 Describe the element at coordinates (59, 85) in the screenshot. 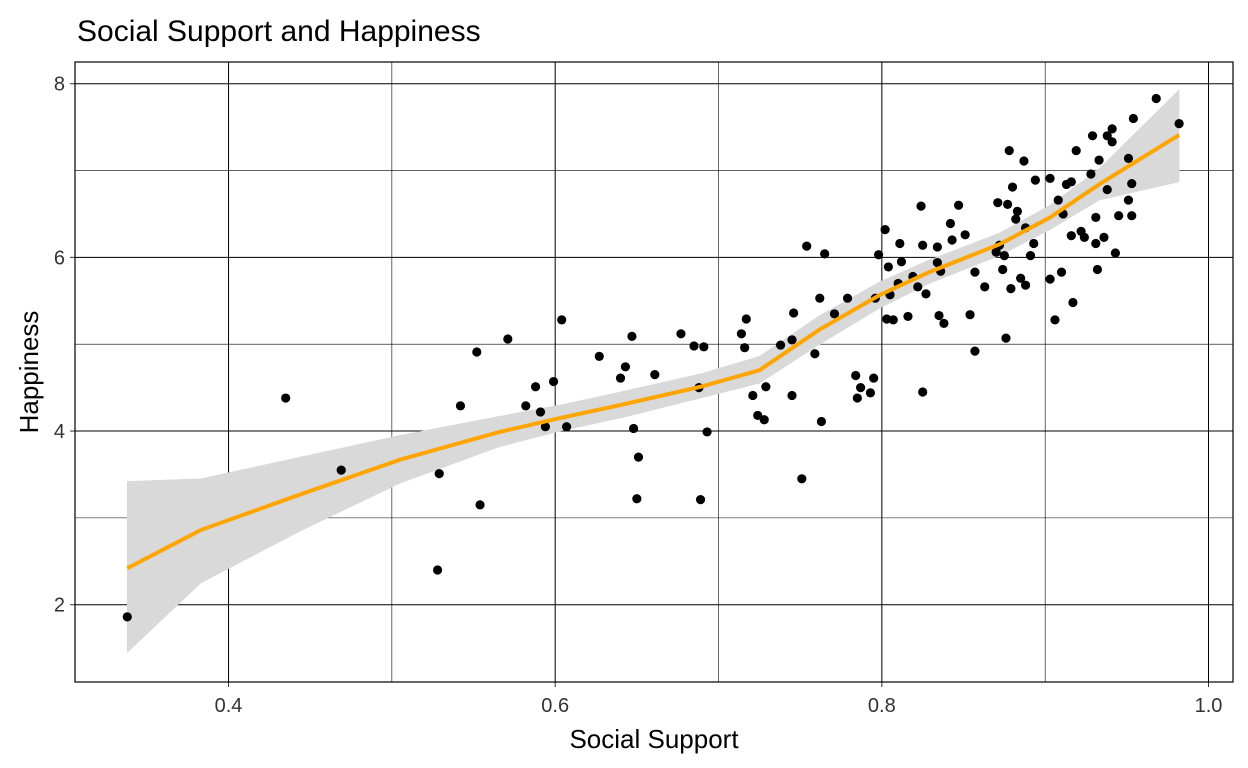

I see `y-tick-label: 8` at that location.